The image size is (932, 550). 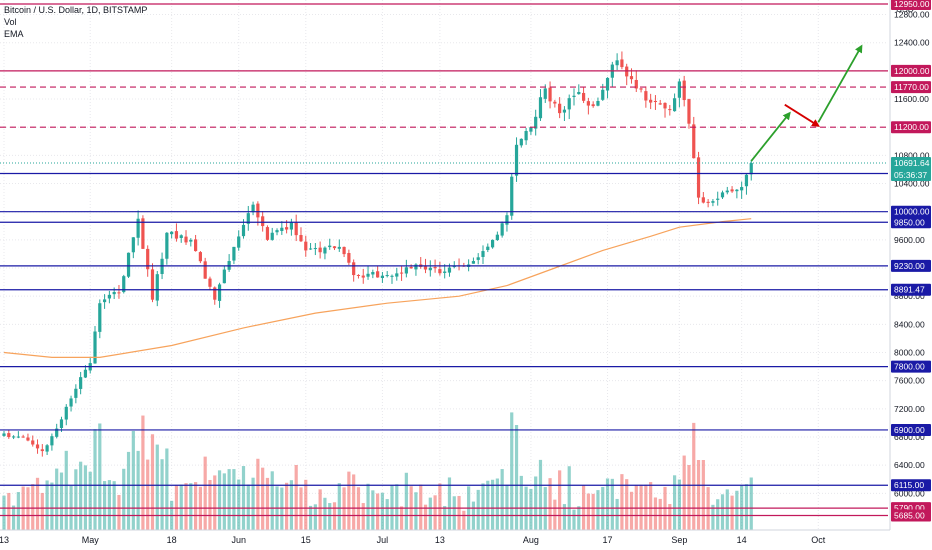 What do you see at coordinates (238, 540) in the screenshot?
I see `time-tick-label: Jun` at bounding box center [238, 540].